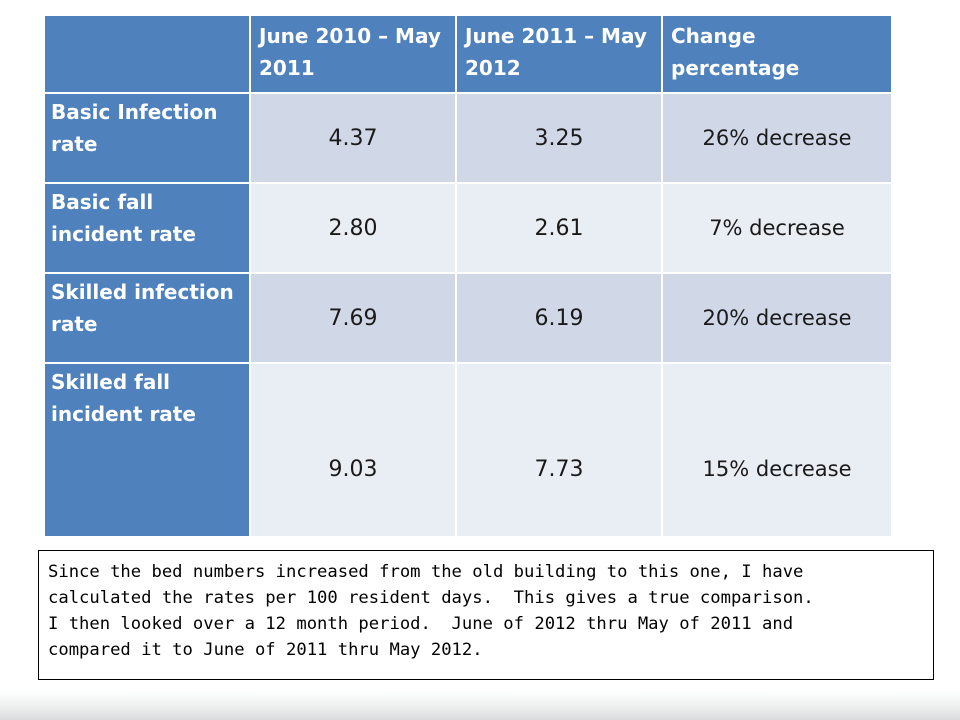  Describe the element at coordinates (777, 450) in the screenshot. I see `change-value: 15% decrease` at that location.